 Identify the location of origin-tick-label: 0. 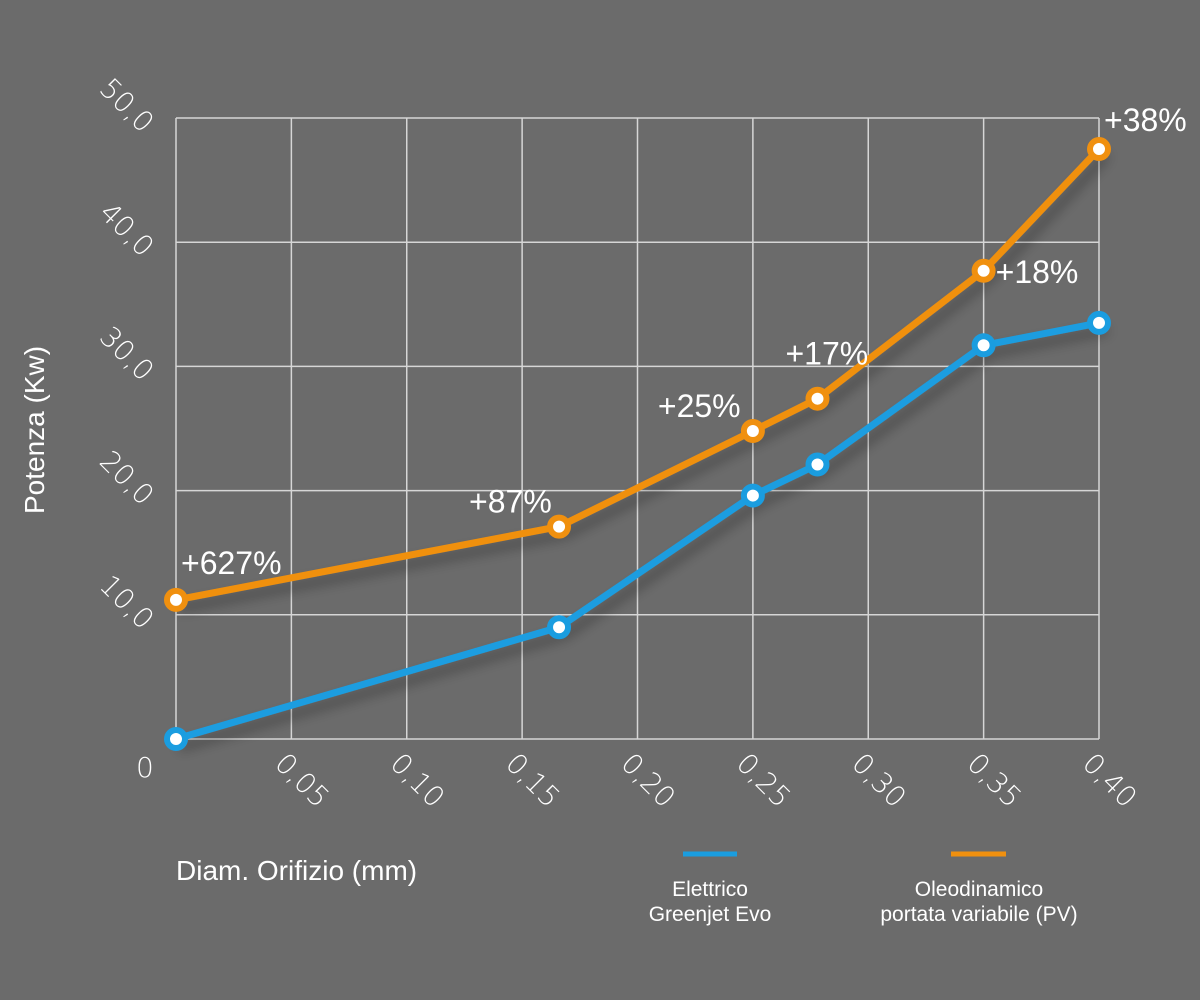
(145, 767).